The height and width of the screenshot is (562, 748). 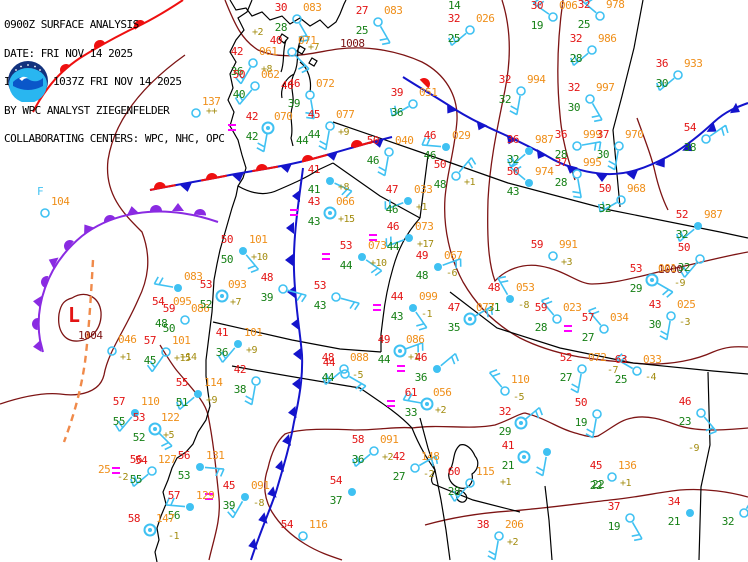 I want to click on station-pressure: 099, so click(x=428, y=296).